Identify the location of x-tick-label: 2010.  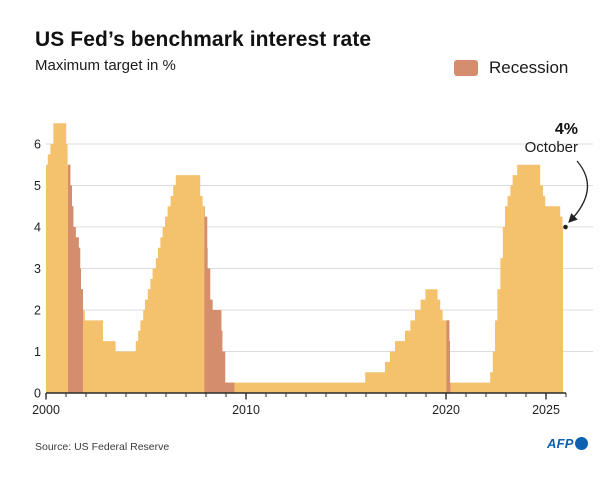
(246, 410).